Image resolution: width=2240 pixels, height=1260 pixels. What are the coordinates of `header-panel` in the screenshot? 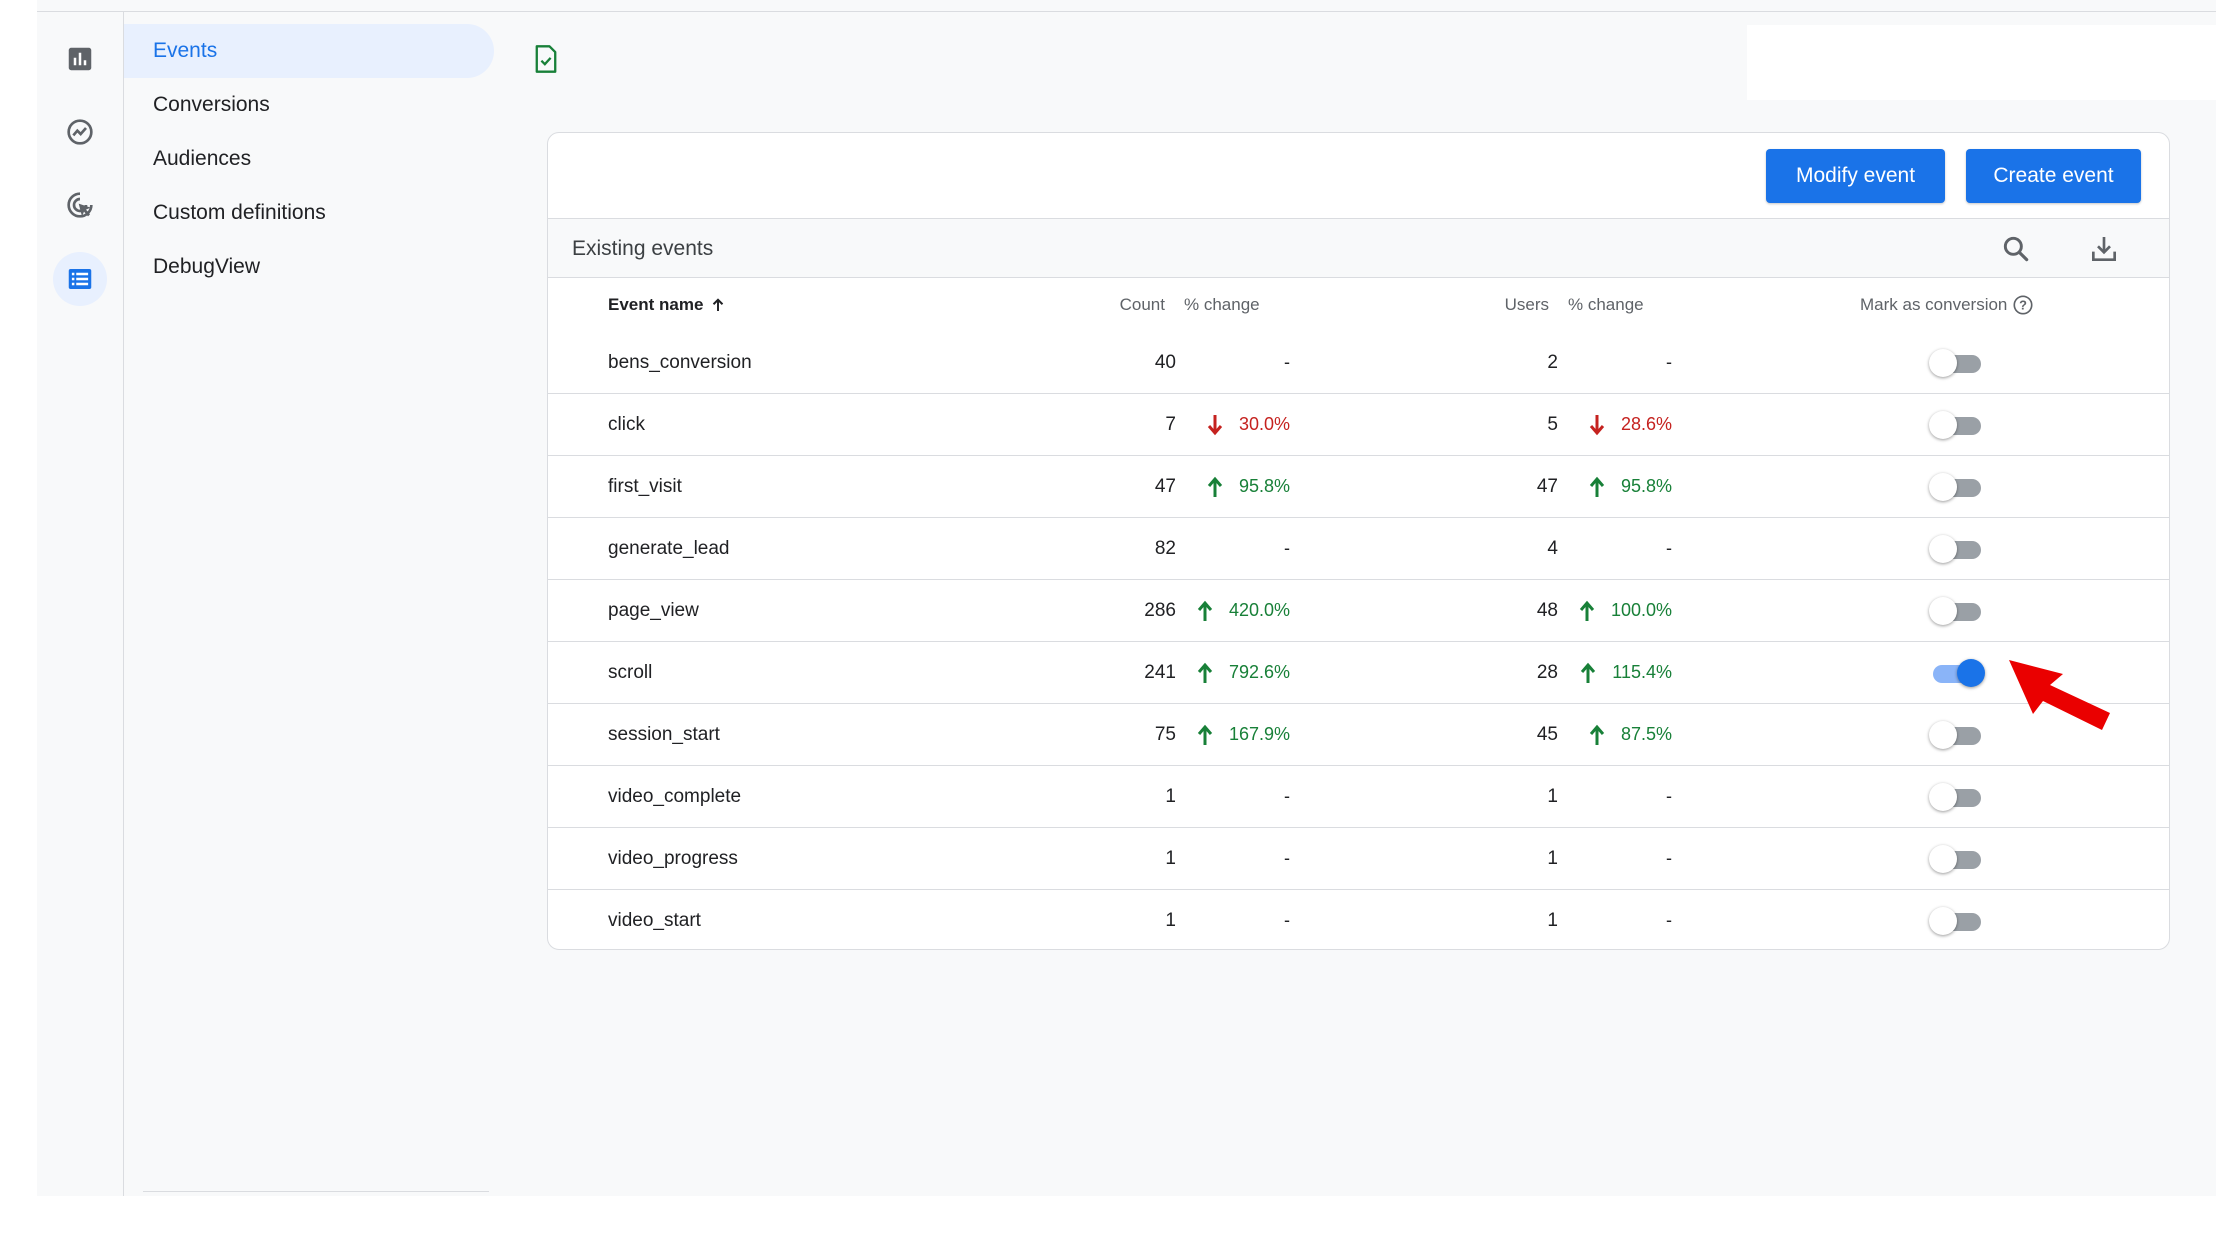 It's located at (1981, 62).